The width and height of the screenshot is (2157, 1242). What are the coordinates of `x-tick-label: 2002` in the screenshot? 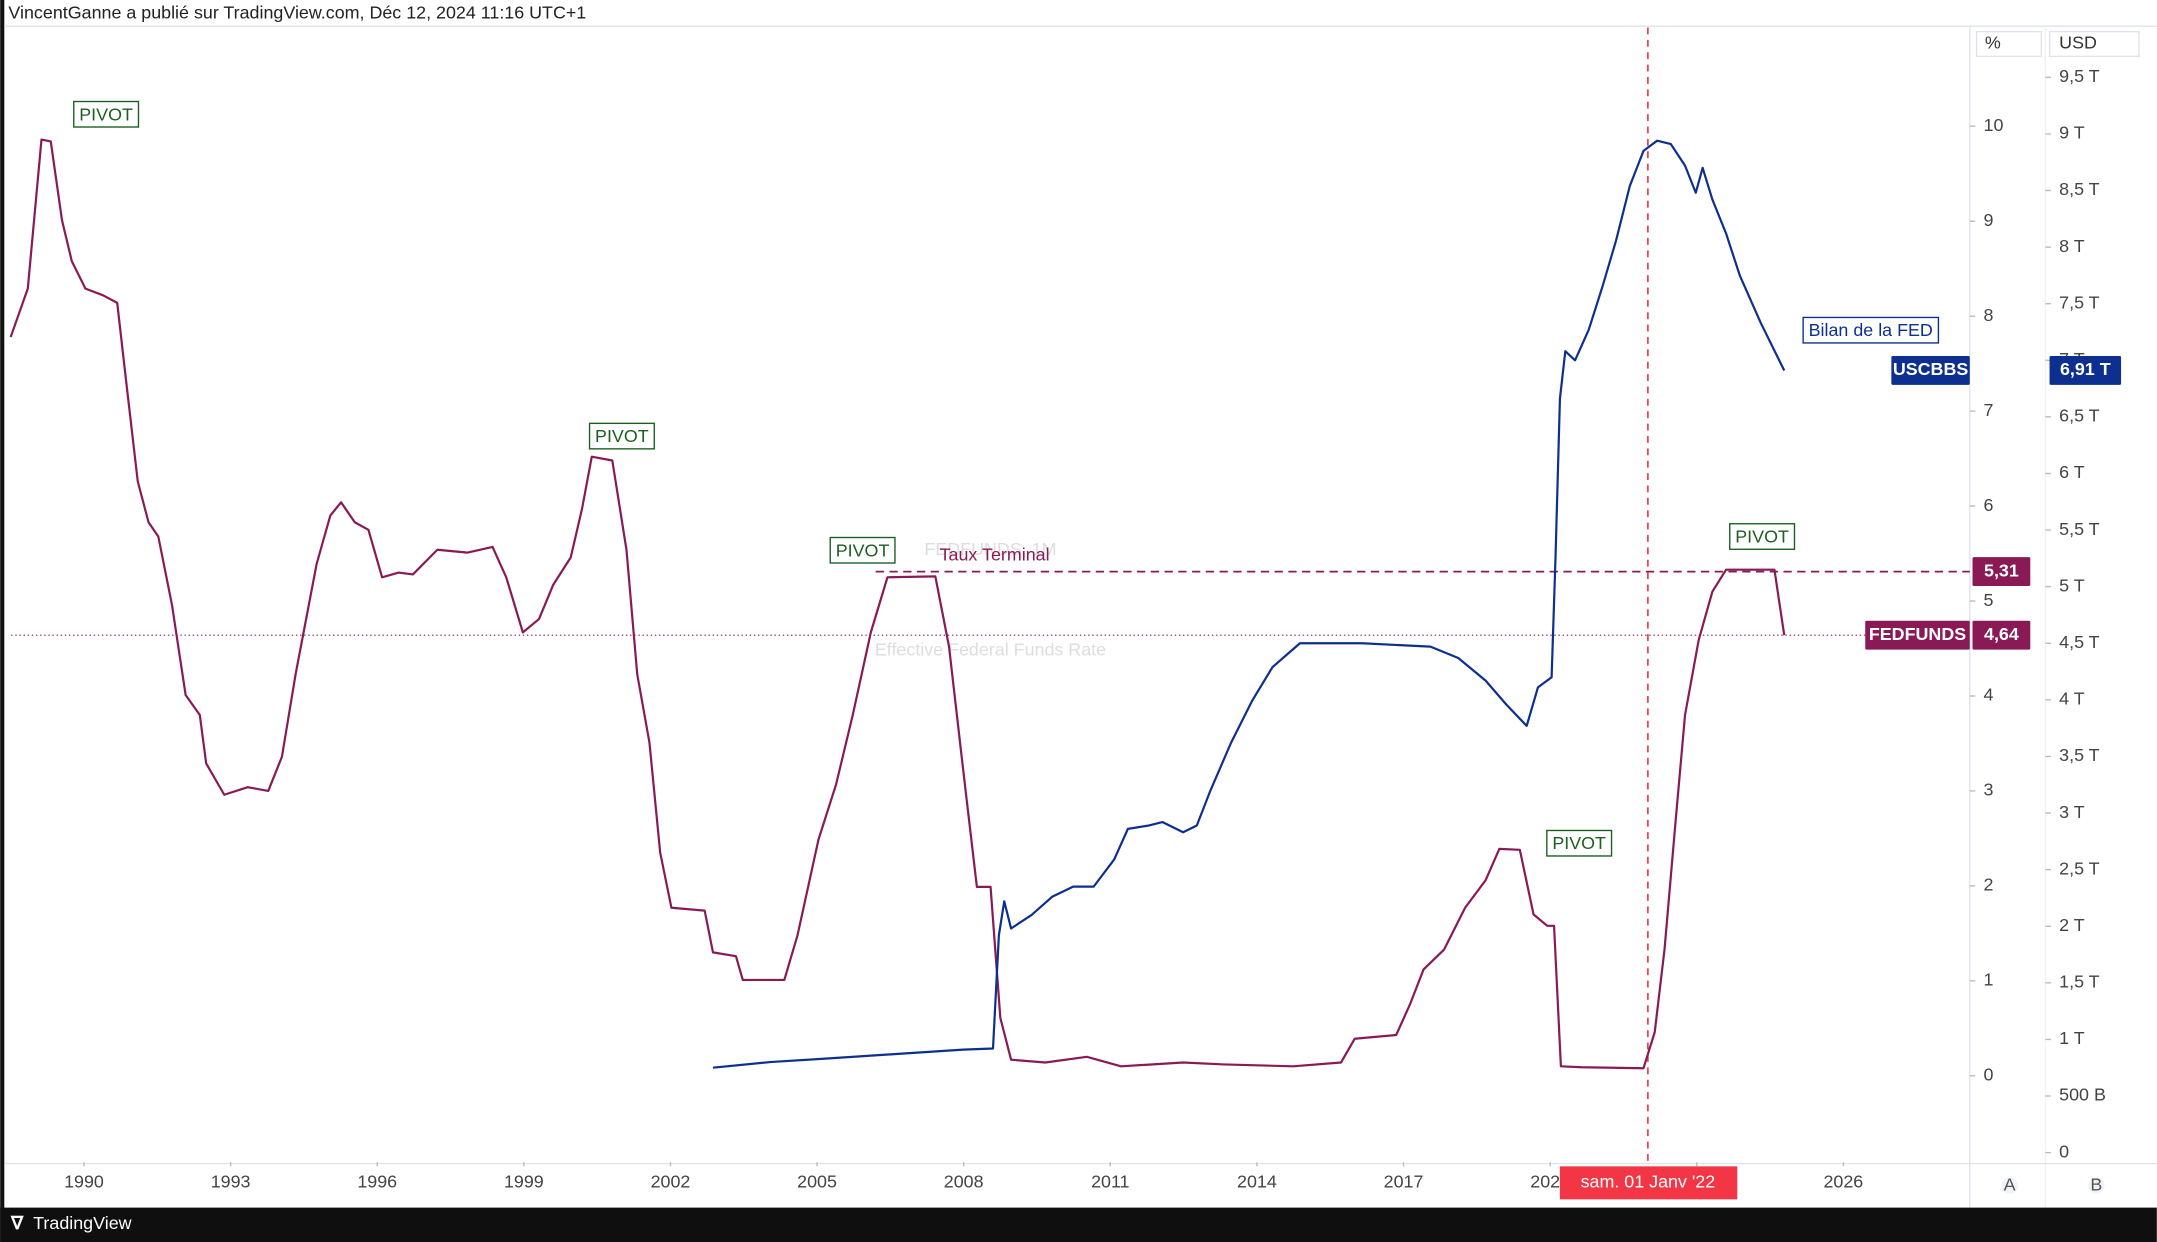 It's located at (671, 1182).